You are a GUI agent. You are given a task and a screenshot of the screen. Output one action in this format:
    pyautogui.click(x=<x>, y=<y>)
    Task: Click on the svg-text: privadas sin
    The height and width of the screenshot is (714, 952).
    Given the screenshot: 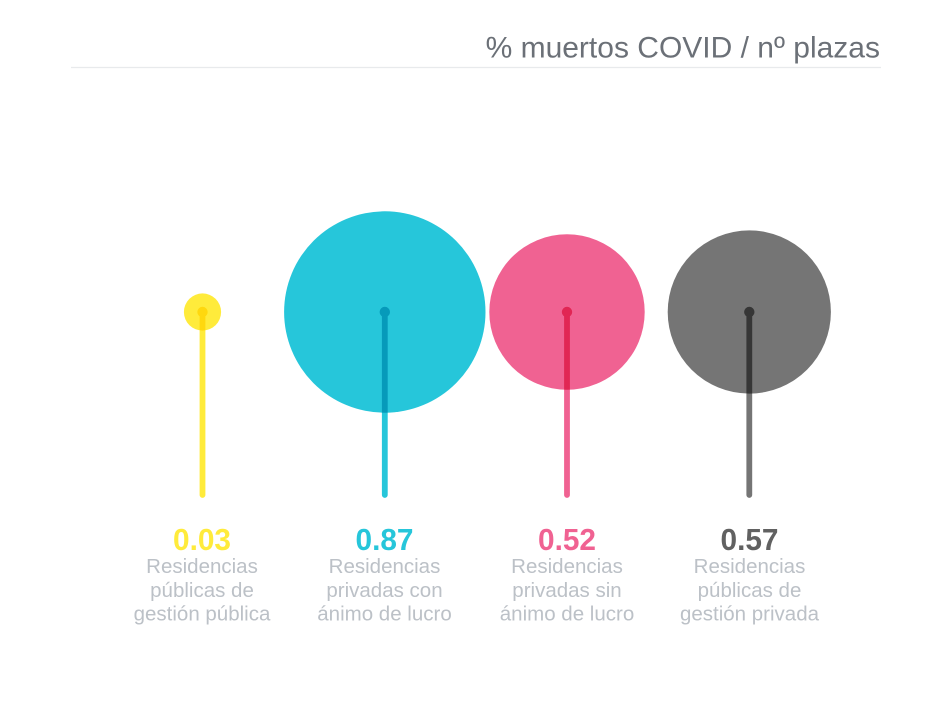 What is the action you would take?
    pyautogui.click(x=566, y=590)
    